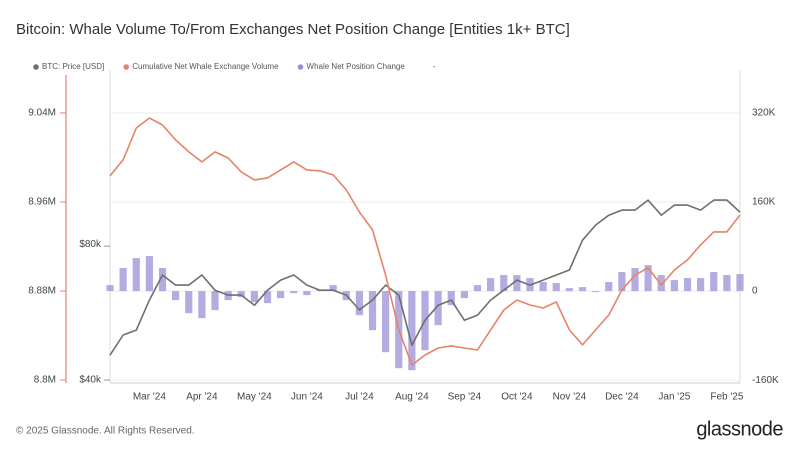  What do you see at coordinates (765, 380) in the screenshot?
I see `y2-tick-label: -160K` at bounding box center [765, 380].